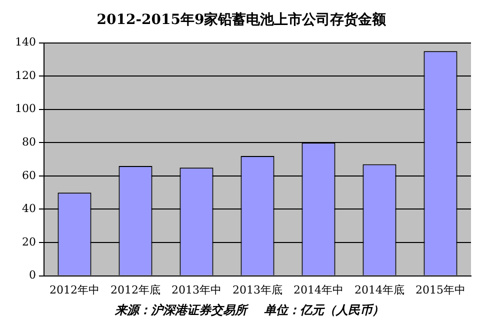  Describe the element at coordinates (29, 142) in the screenshot. I see `y-tick-label: 80` at that location.